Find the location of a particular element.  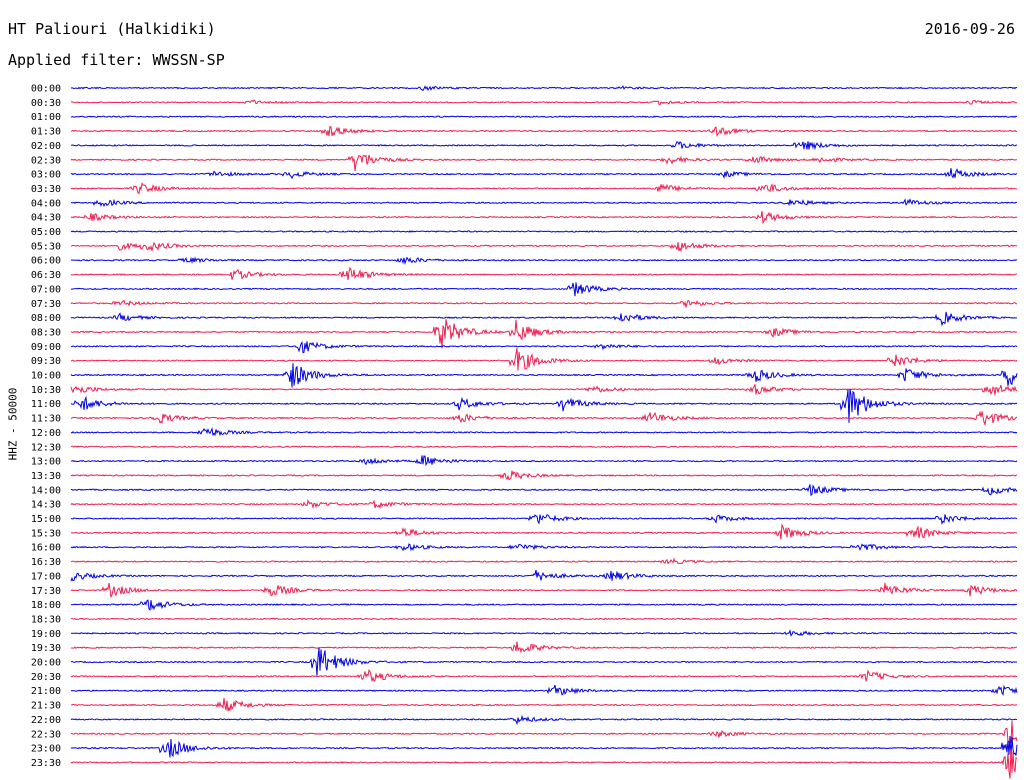

row-time-label: 23:00 is located at coordinates (46, 749).